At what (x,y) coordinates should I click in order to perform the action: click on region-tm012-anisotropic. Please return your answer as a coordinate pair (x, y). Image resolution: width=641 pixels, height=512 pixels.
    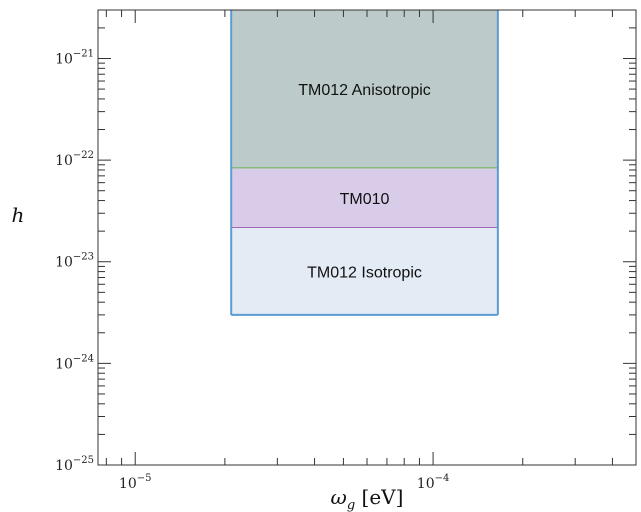
    Looking at the image, I should click on (364, 89).